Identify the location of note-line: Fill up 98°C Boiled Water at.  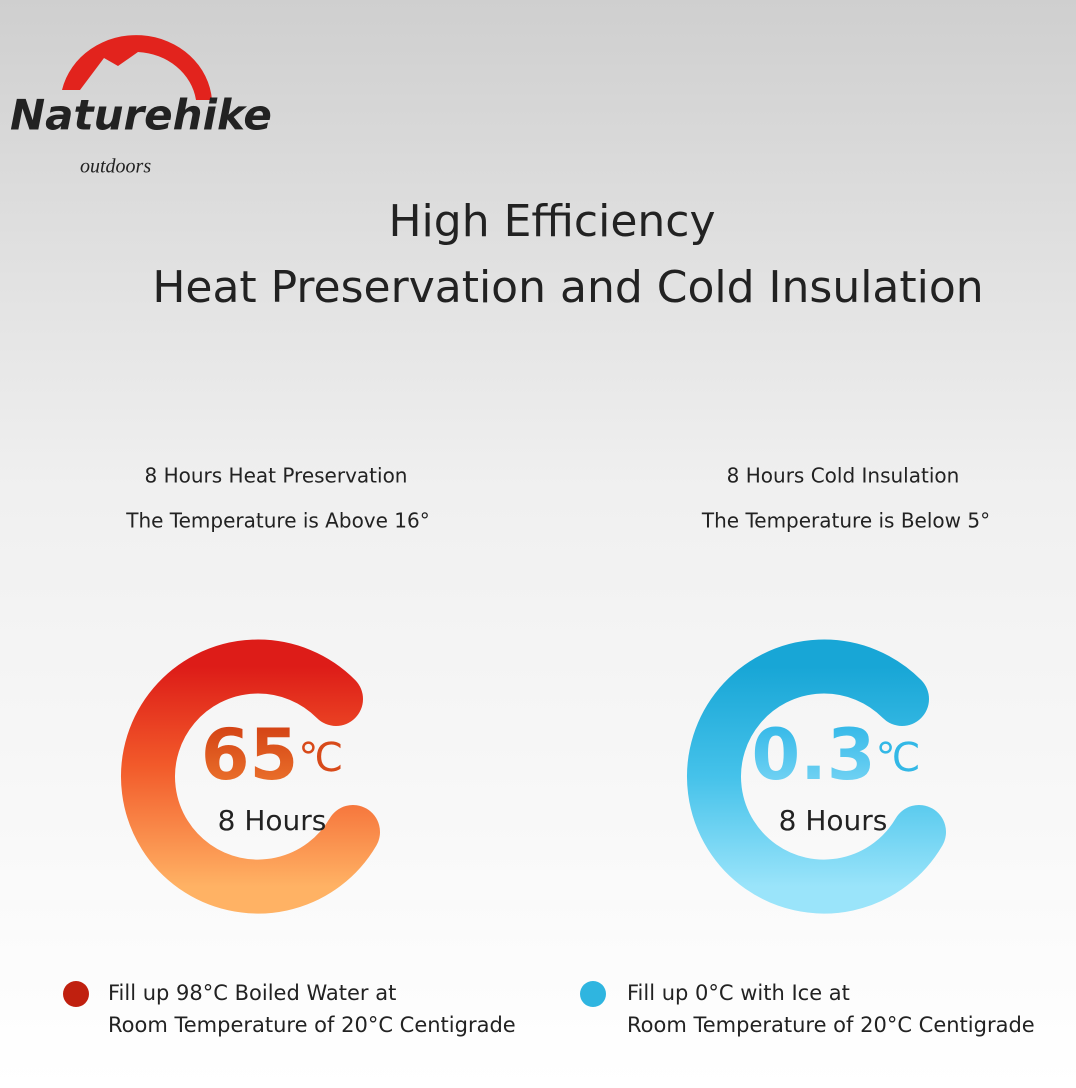
(252, 993).